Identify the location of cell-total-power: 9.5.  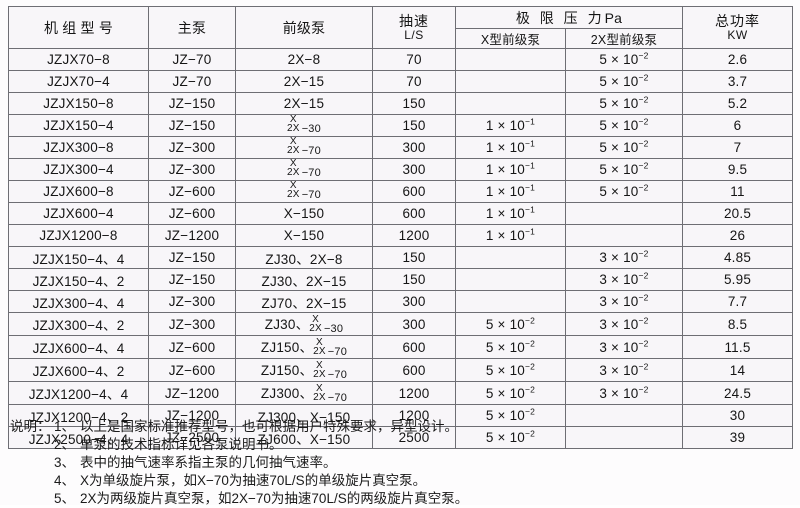
(738, 169).